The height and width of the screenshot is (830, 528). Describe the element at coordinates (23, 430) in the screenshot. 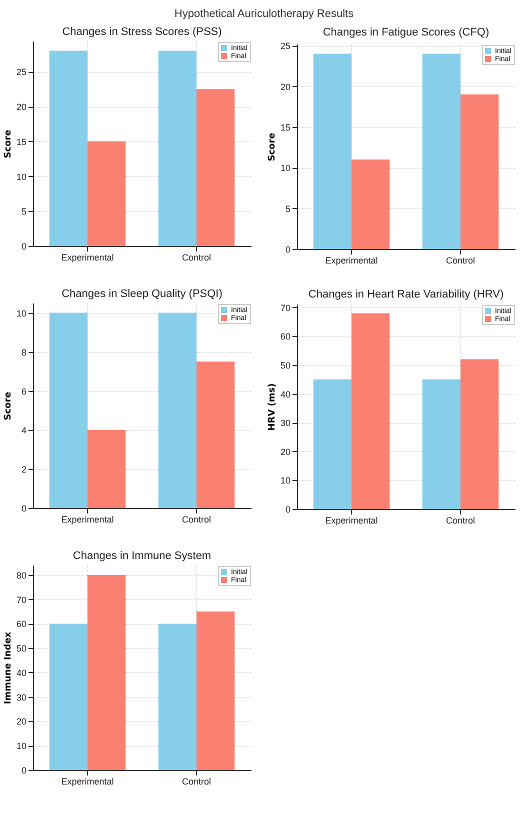

I see `y-tick-label: 4` at that location.